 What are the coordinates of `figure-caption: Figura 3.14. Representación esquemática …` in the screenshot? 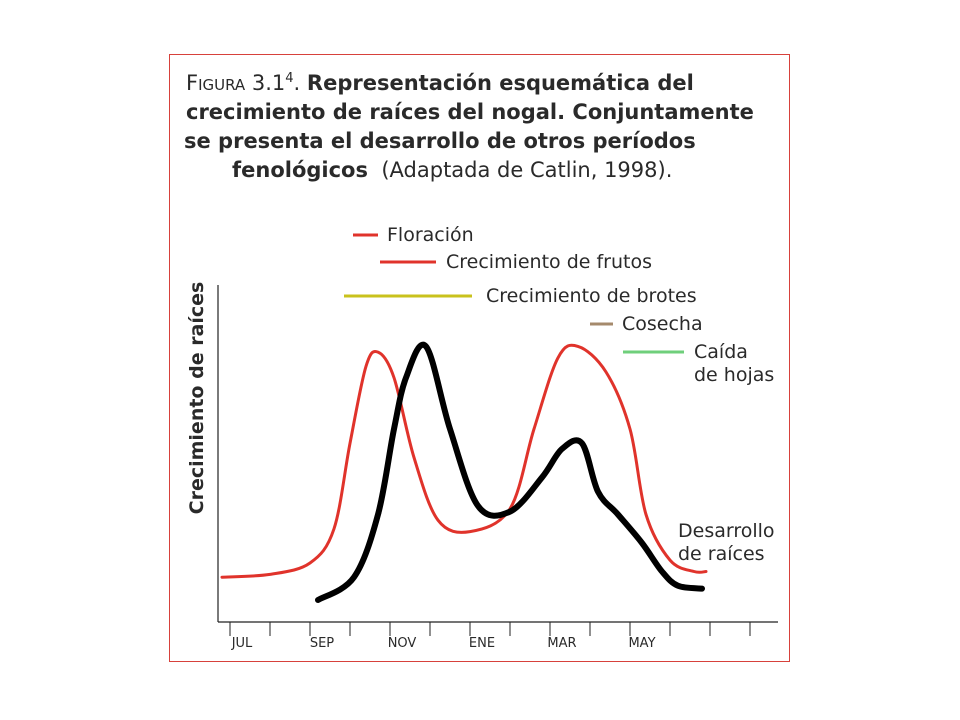 It's located at (485, 124).